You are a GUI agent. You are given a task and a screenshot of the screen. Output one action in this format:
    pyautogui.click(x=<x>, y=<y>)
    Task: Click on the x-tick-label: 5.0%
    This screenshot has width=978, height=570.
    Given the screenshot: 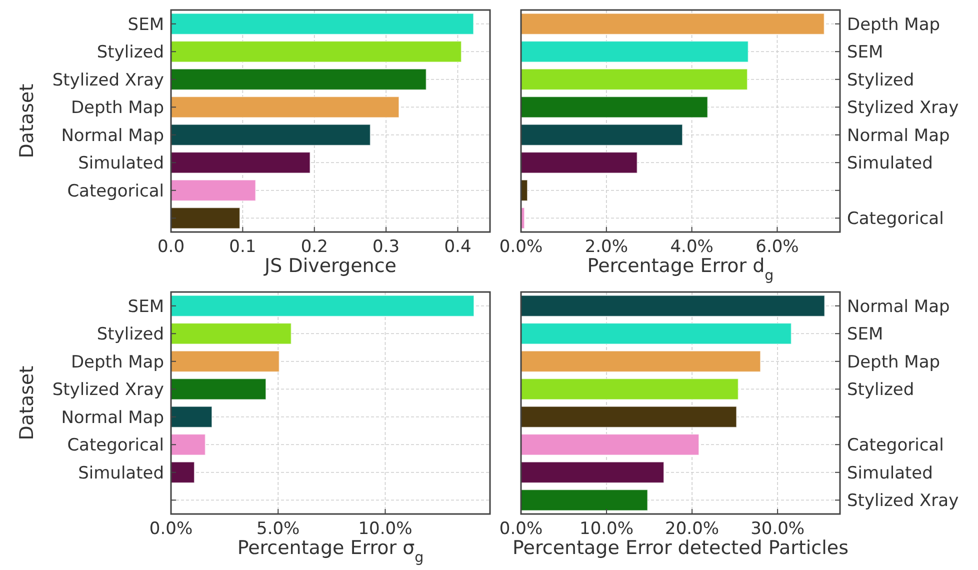 What is the action you would take?
    pyautogui.click(x=278, y=529)
    